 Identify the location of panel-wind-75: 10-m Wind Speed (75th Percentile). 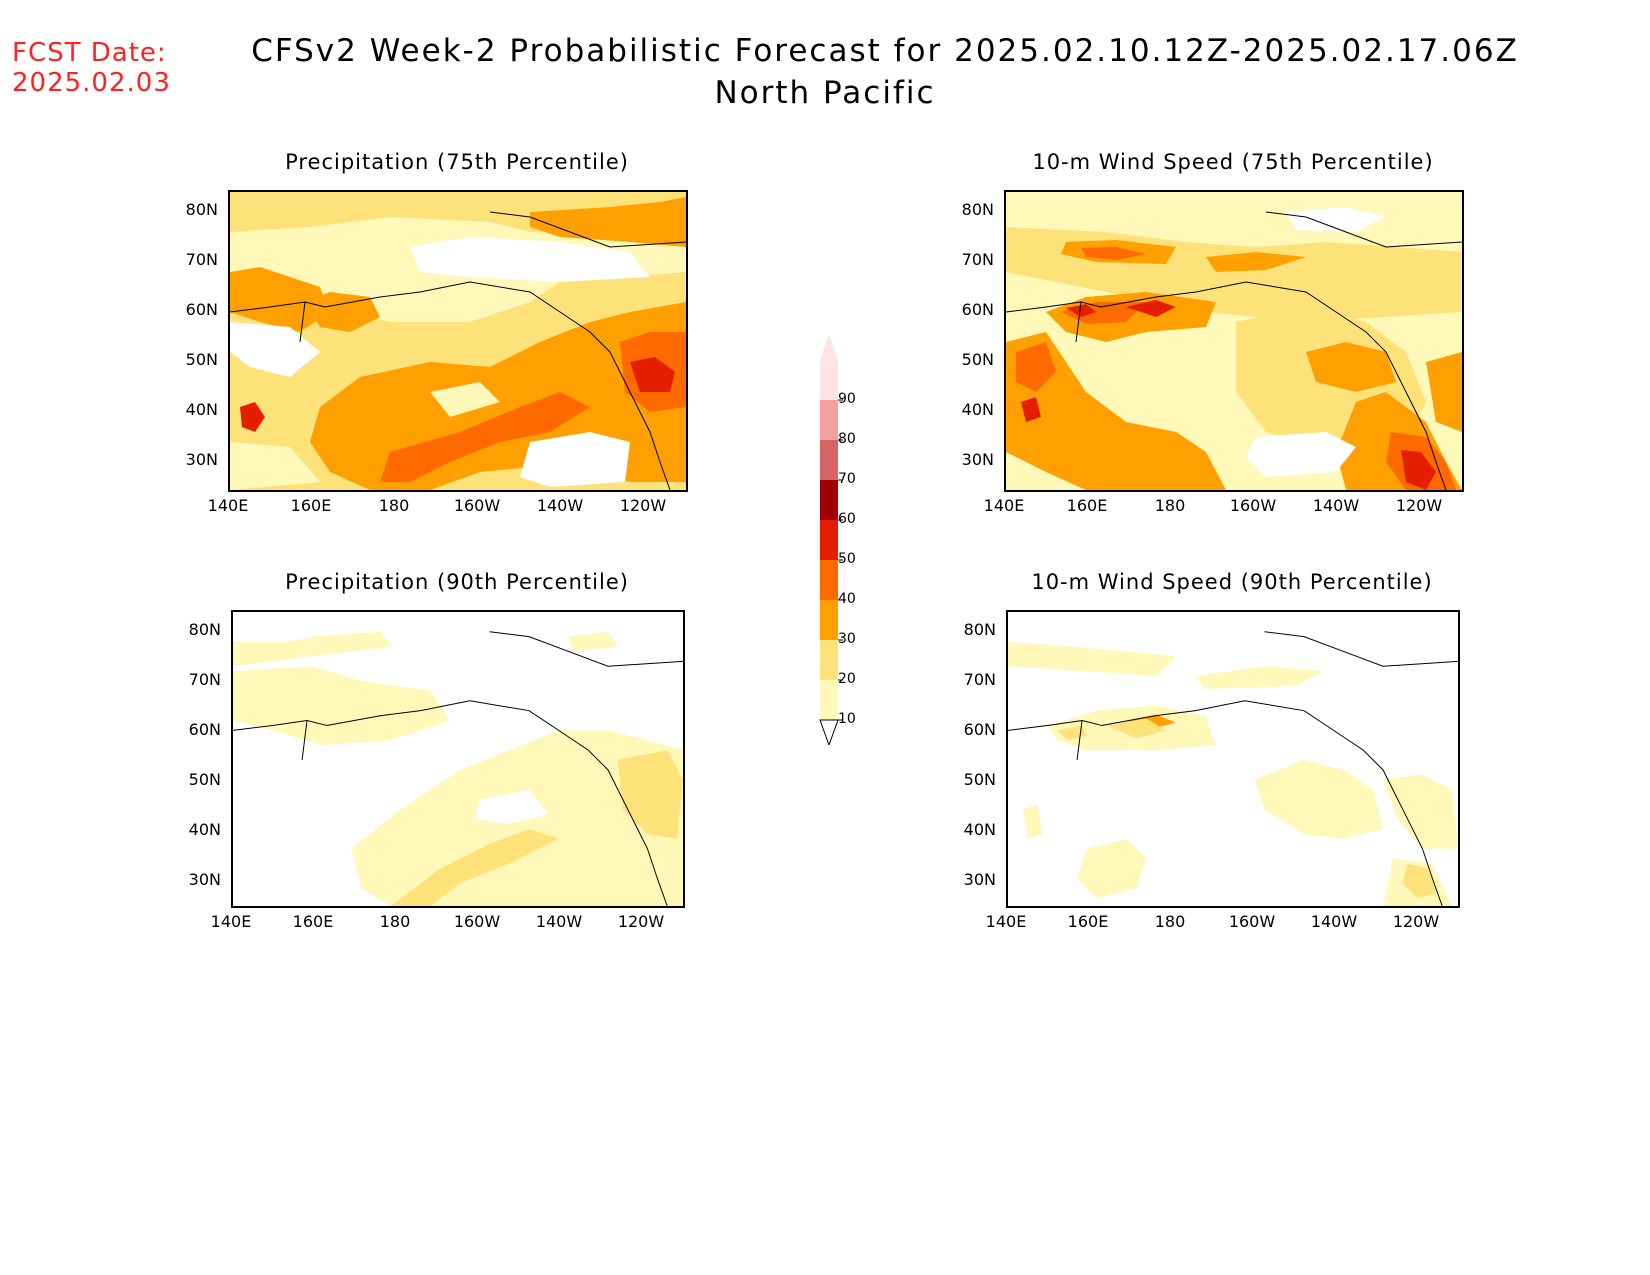
(1213, 332).